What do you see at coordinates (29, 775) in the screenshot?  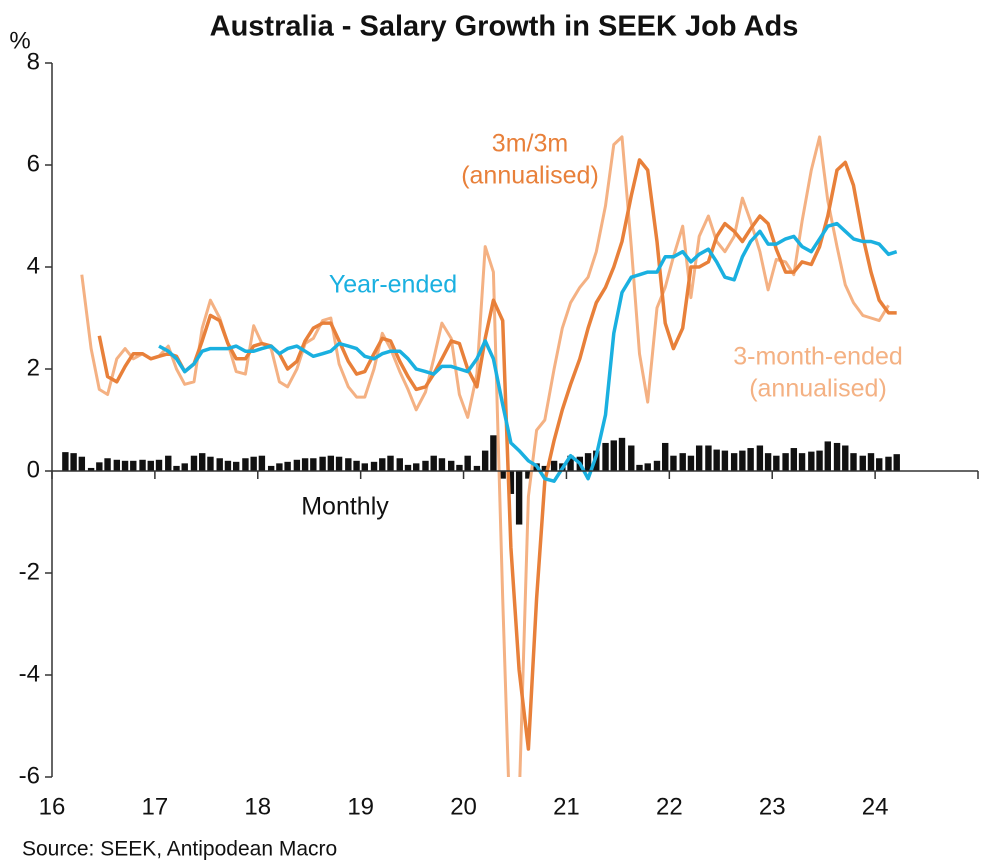 I see `y-tick-label: -6` at bounding box center [29, 775].